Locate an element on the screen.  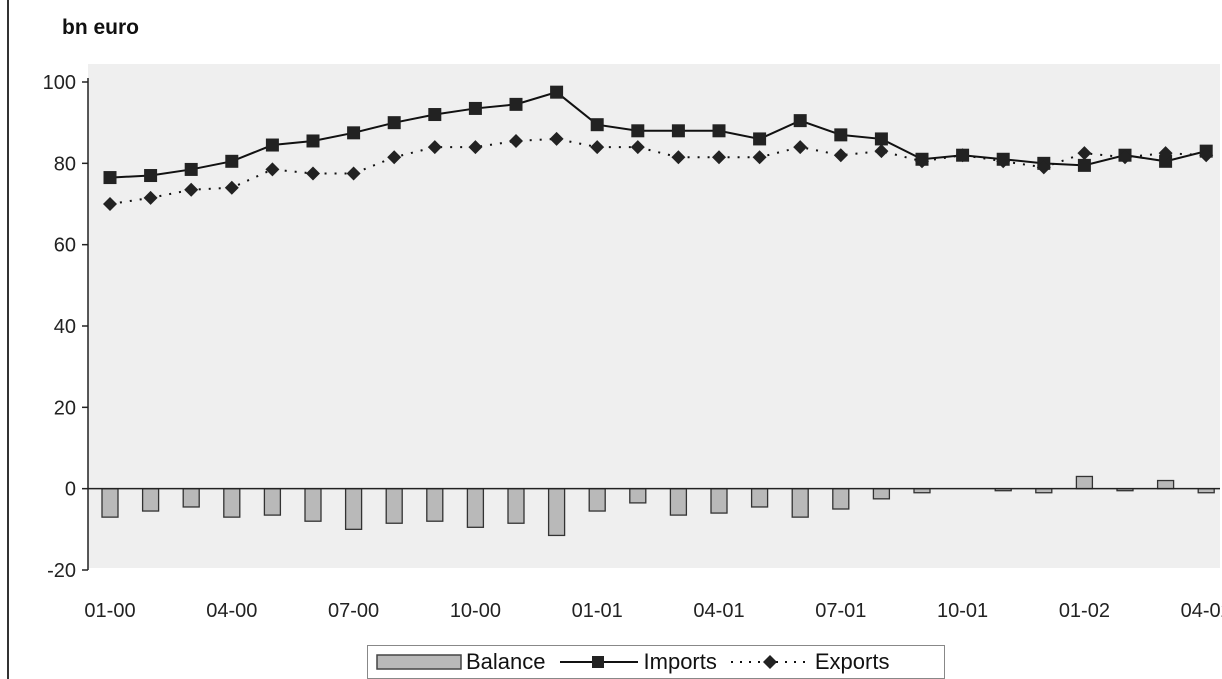
legend-item-balance: Balance is located at coordinates (463, 662).